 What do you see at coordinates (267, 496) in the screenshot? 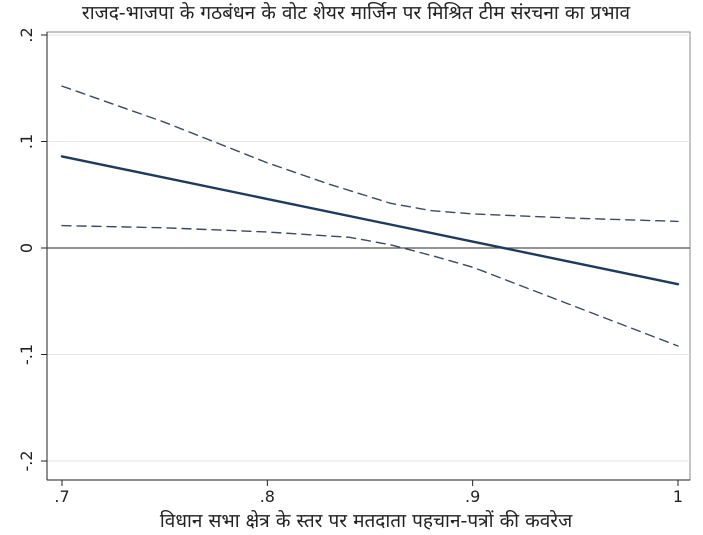
I see `x-tick-label: .8` at bounding box center [267, 496].